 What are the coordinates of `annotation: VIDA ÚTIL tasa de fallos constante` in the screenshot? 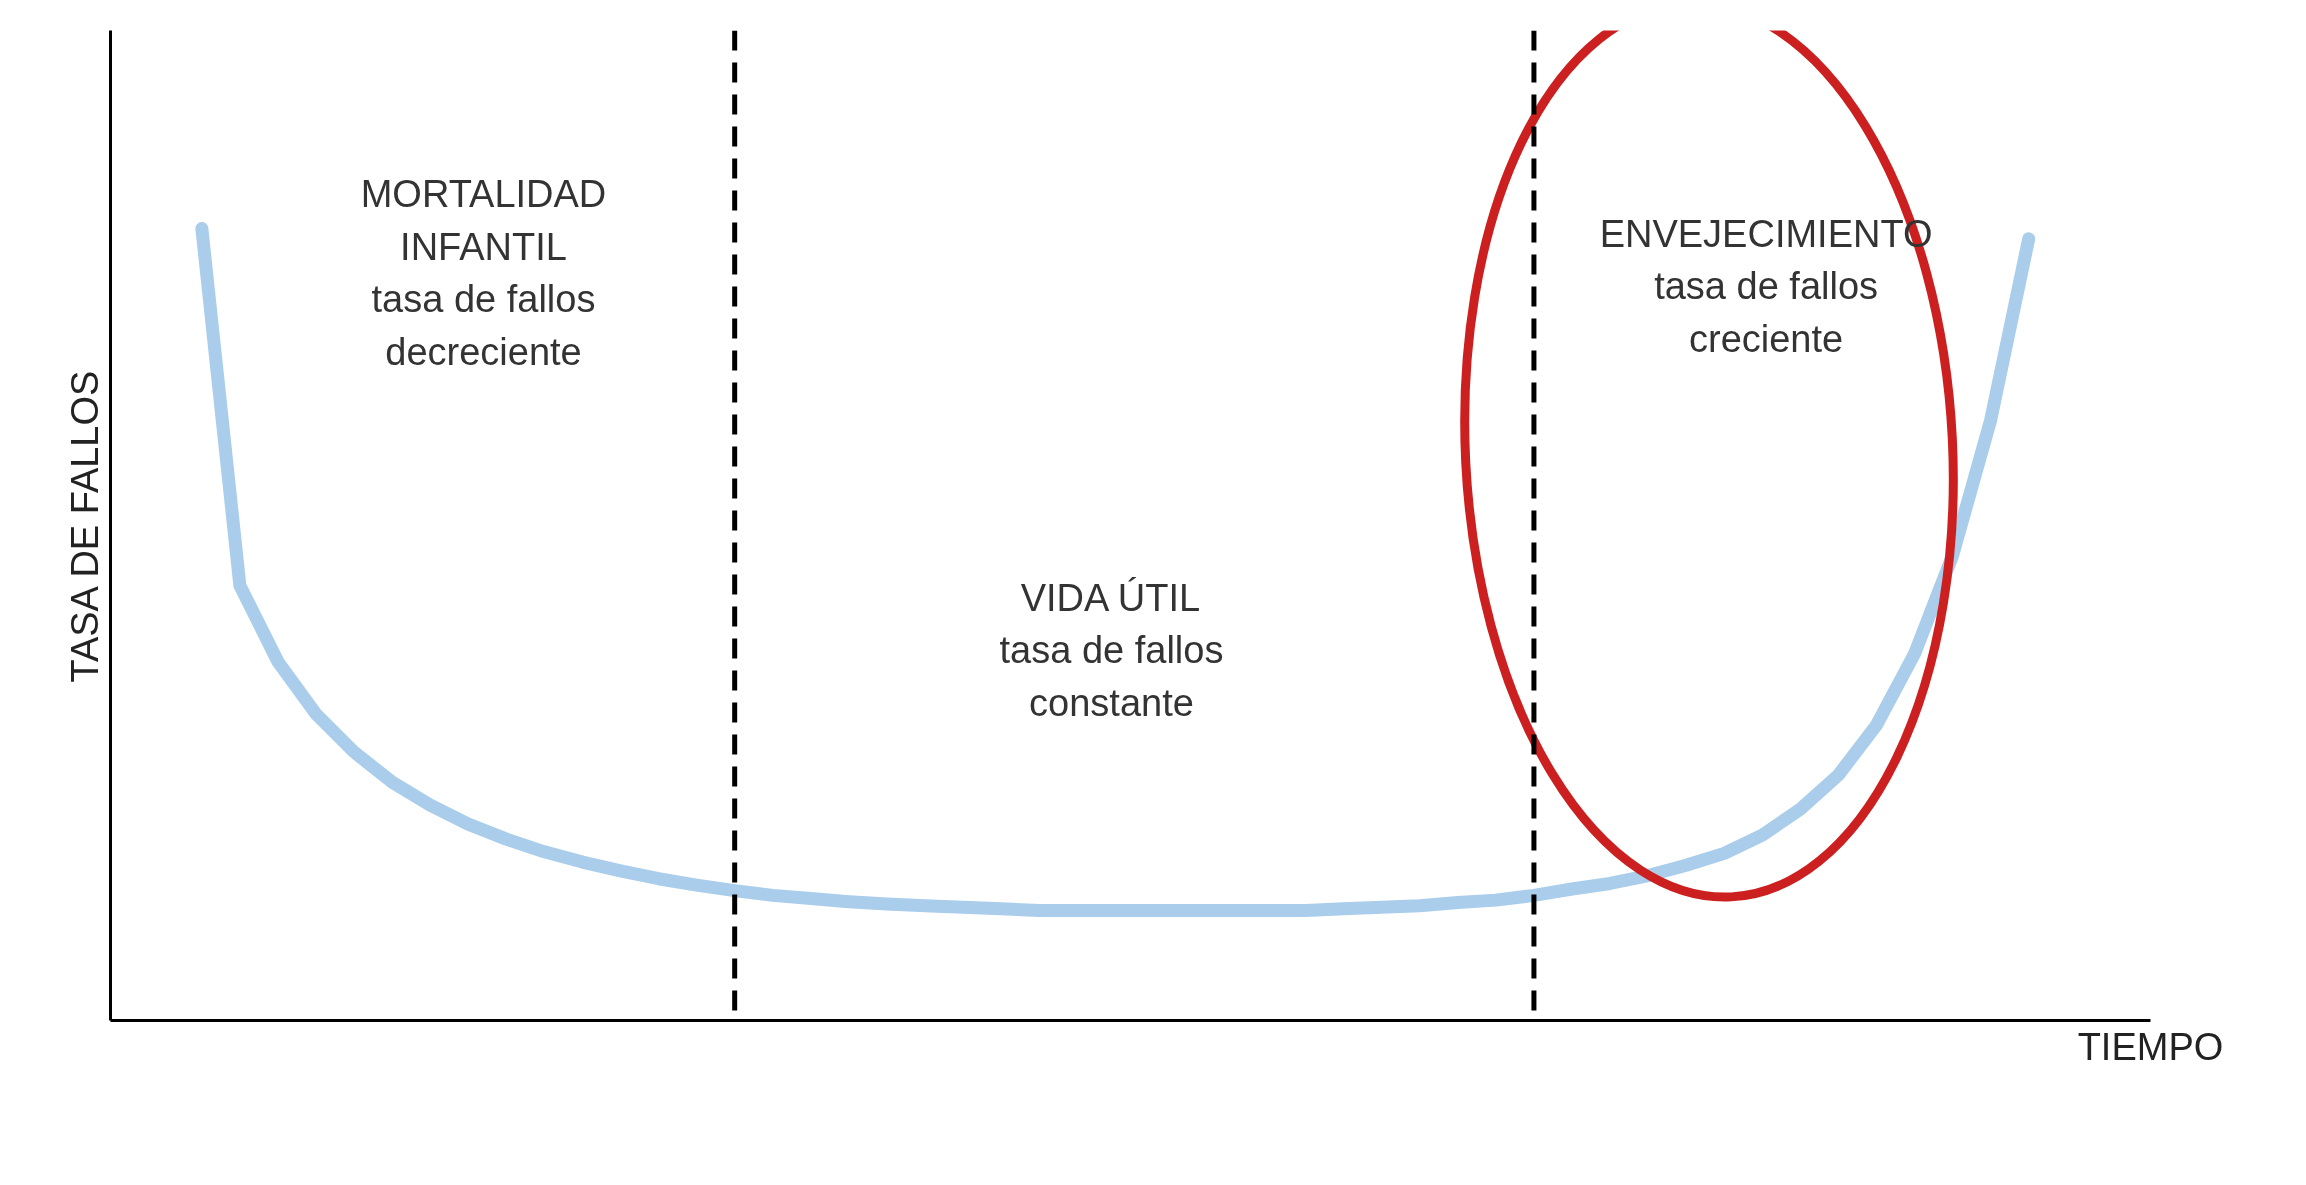 It's located at (1111, 650).